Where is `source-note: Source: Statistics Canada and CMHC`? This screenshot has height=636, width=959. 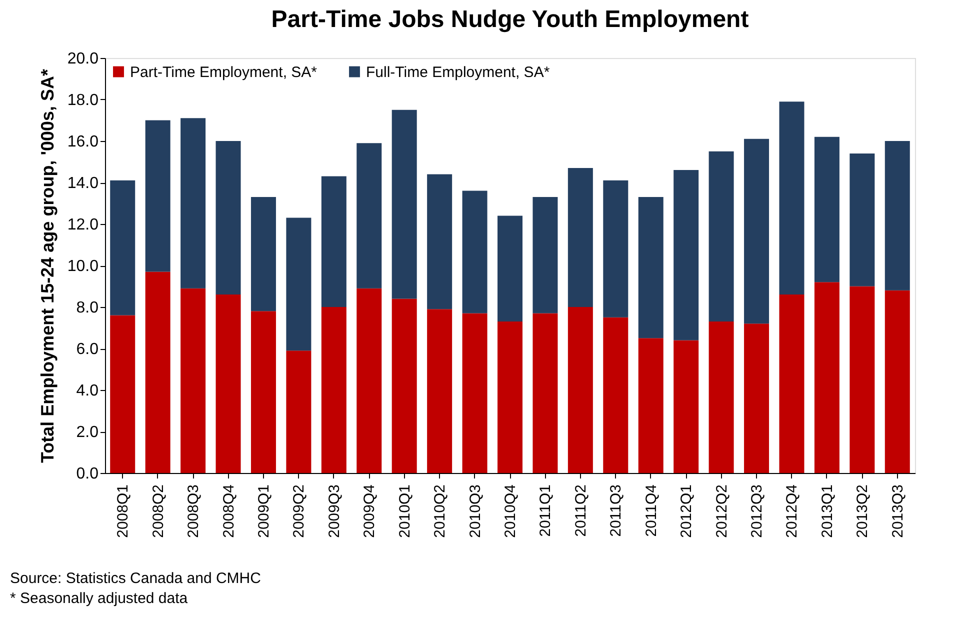
source-note: Source: Statistics Canada and CMHC is located at coordinates (136, 578).